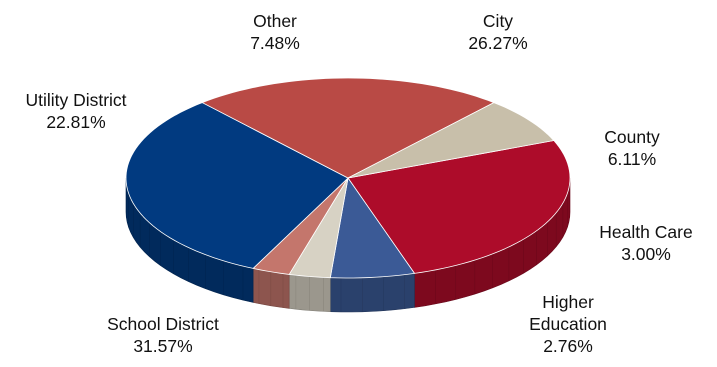 The width and height of the screenshot is (717, 367). I want to click on slice-value-label: 2.76%, so click(568, 346).